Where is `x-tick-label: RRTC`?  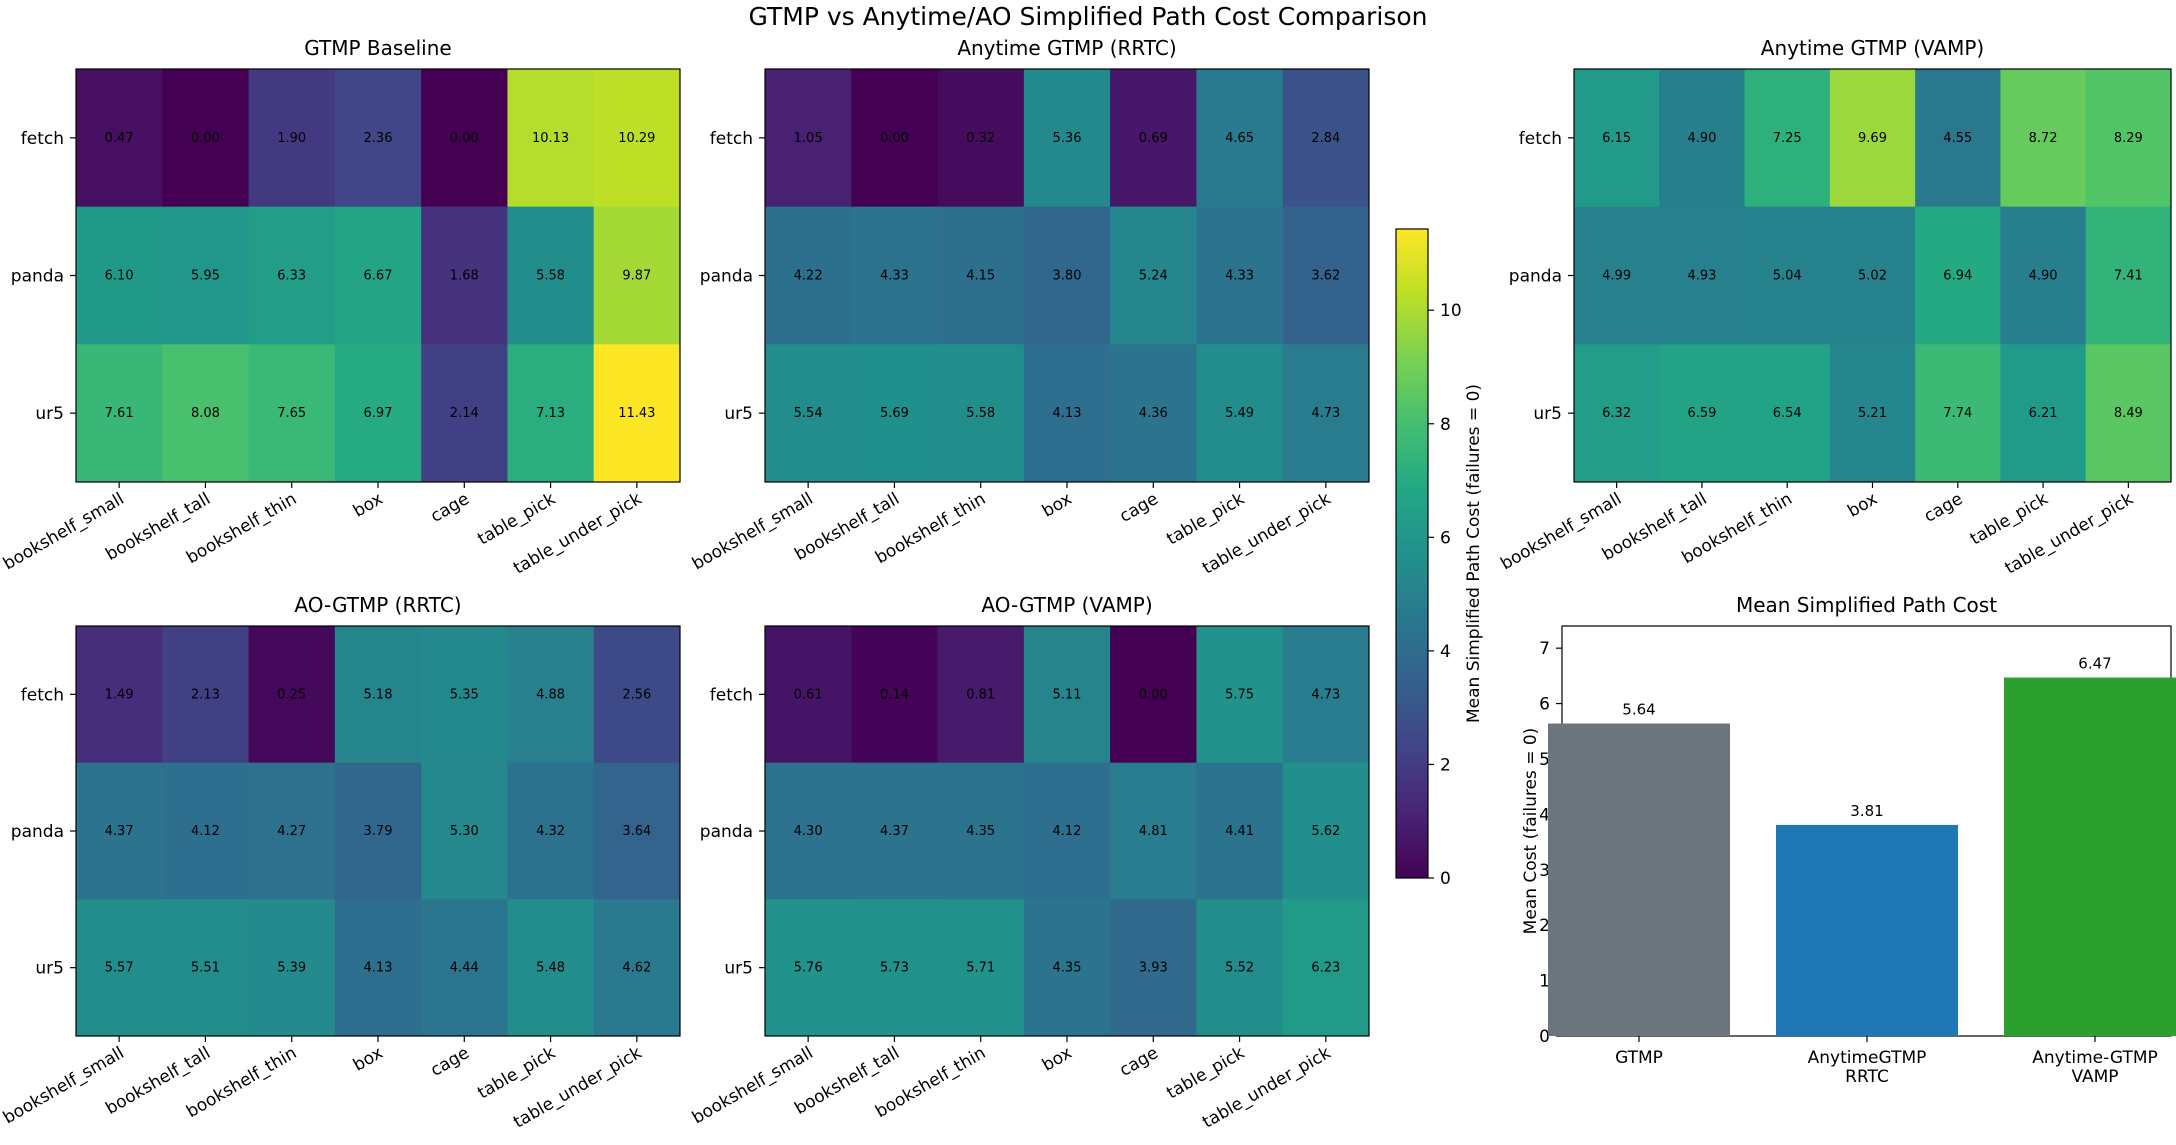 x-tick-label: RRTC is located at coordinates (1867, 1077).